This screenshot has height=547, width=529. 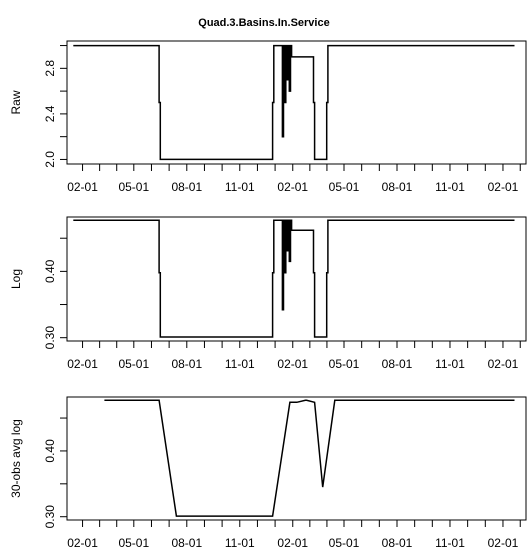 I want to click on y-axis-label: Raw, so click(x=16, y=102).